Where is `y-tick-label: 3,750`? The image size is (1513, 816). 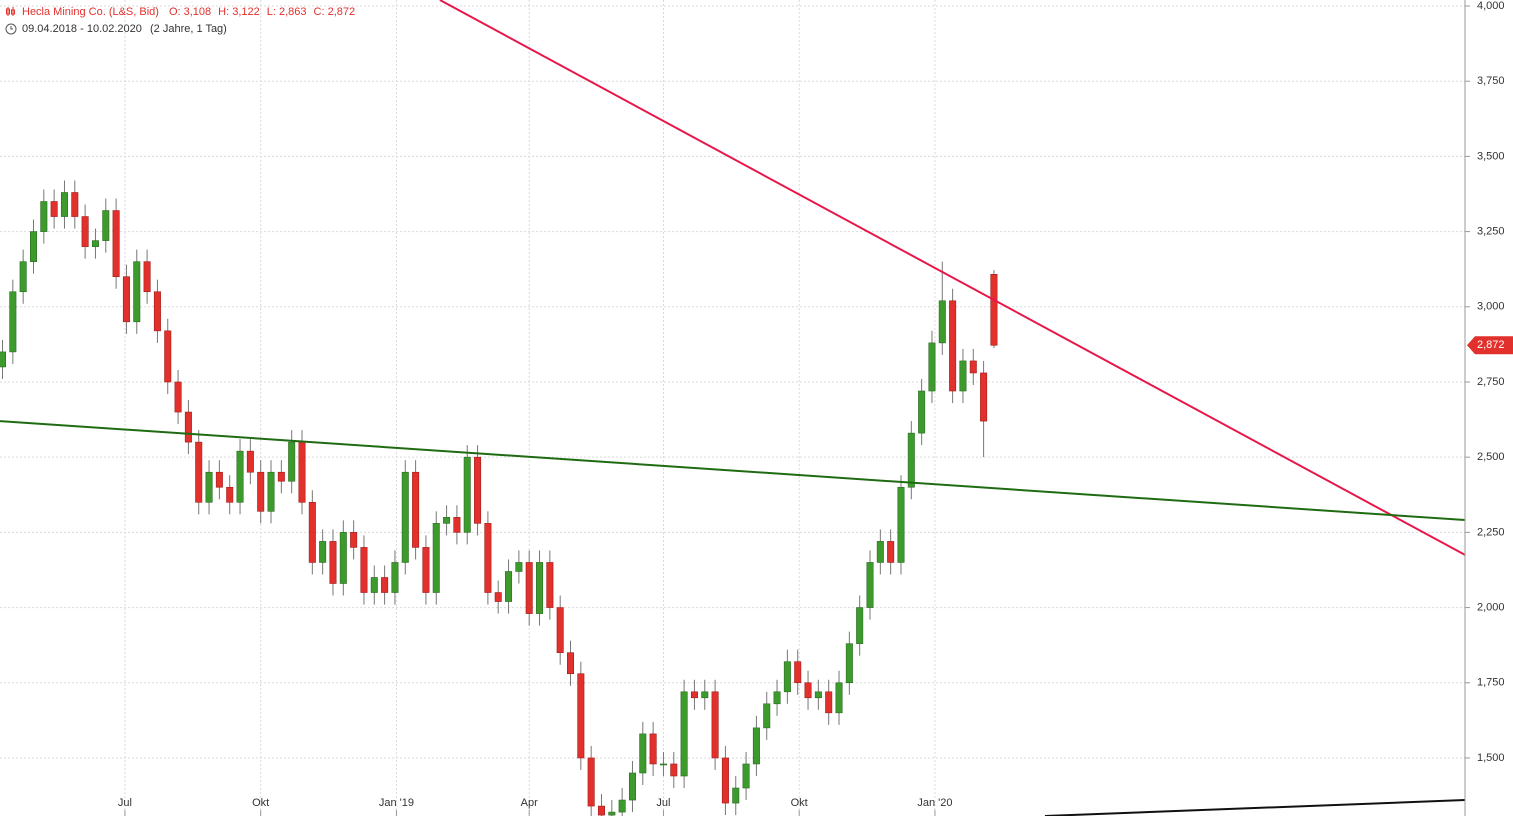
y-tick-label: 3,750 is located at coordinates (1491, 81).